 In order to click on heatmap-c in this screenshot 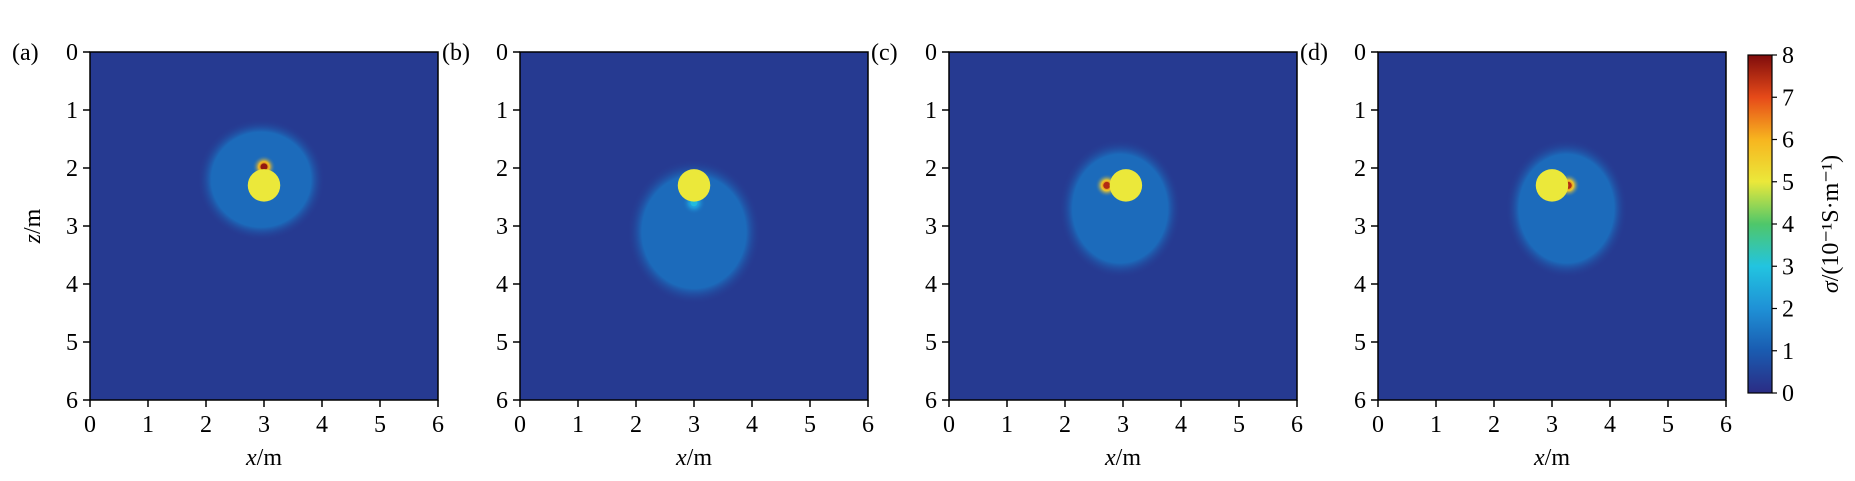, I will do `click(1123, 226)`.